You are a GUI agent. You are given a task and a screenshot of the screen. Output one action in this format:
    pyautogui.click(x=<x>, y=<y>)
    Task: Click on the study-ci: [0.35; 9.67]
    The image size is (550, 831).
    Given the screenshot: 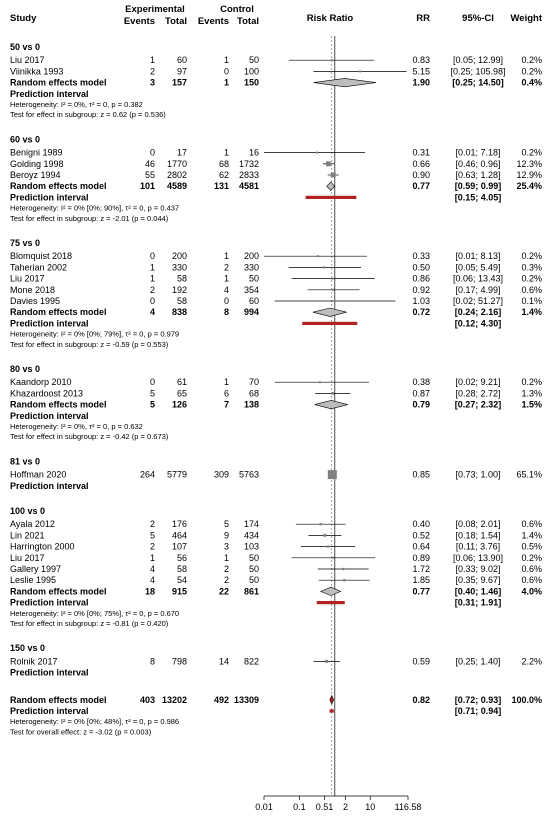 What is the action you would take?
    pyautogui.click(x=477, y=580)
    